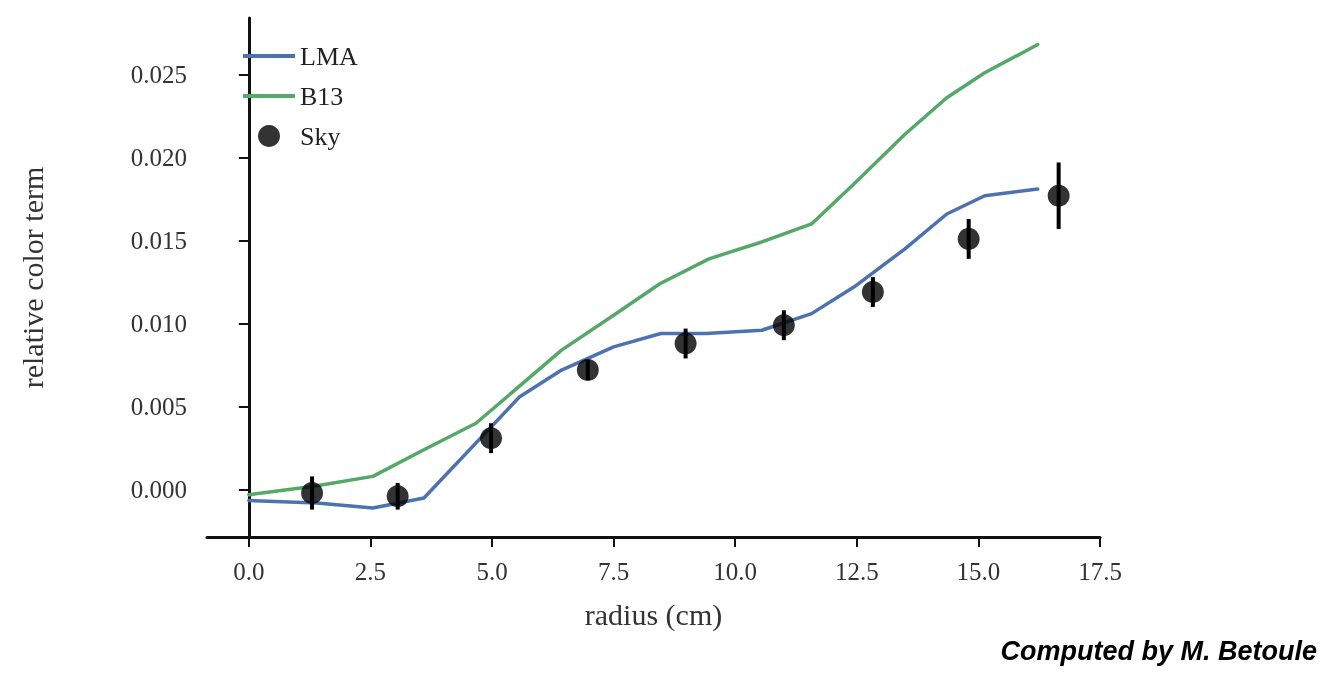 Image resolution: width=1333 pixels, height=678 pixels. What do you see at coordinates (158, 158) in the screenshot?
I see `y-tick-label: 0.020` at bounding box center [158, 158].